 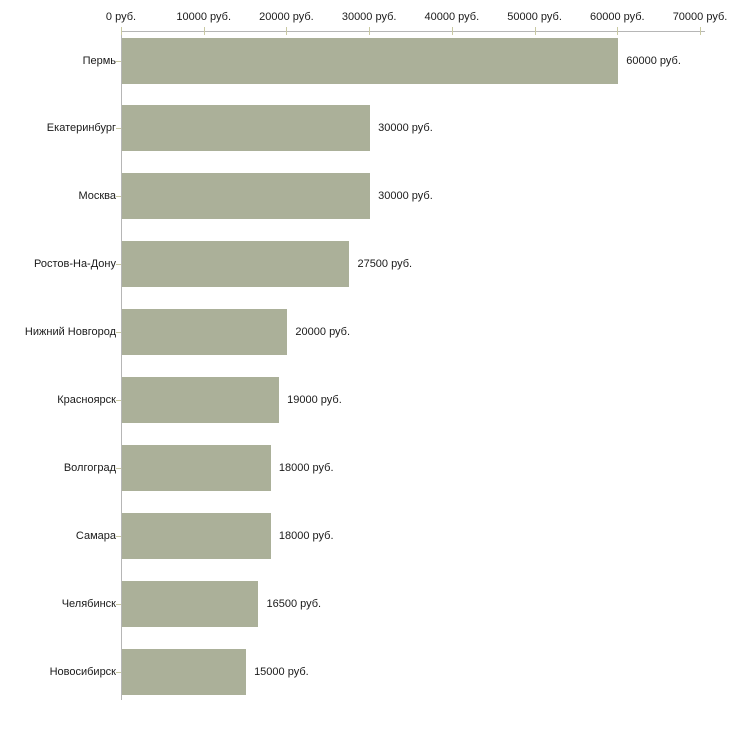 What do you see at coordinates (413, 31) in the screenshot?
I see `x-axis-line` at bounding box center [413, 31].